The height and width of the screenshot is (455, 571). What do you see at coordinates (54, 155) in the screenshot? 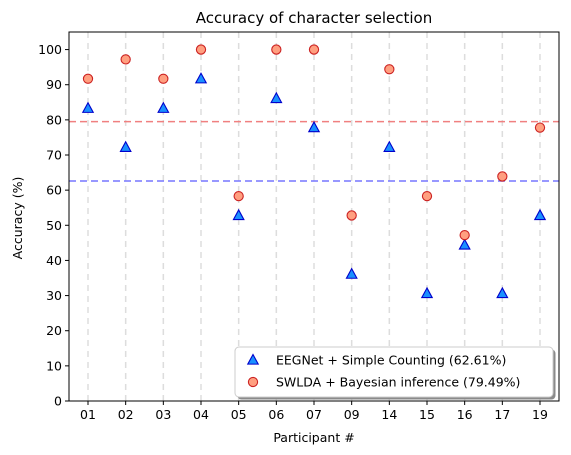
I see `y-tick-label: 70` at bounding box center [54, 155].